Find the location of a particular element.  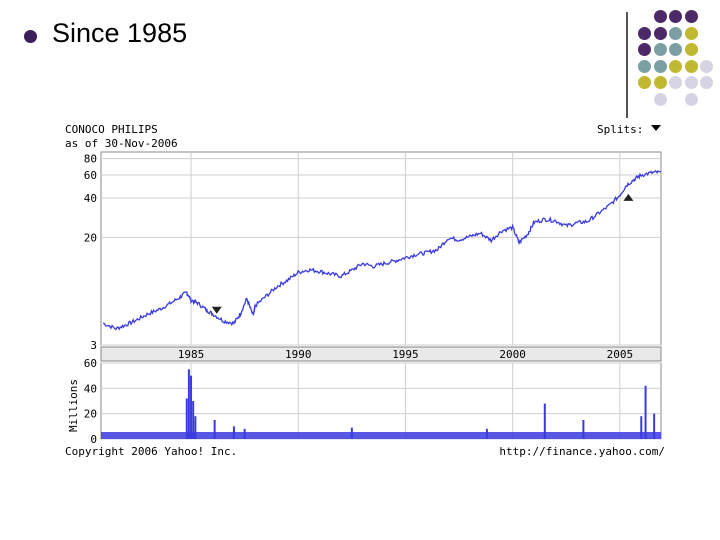

year-tick-label: 1990 is located at coordinates (298, 354).